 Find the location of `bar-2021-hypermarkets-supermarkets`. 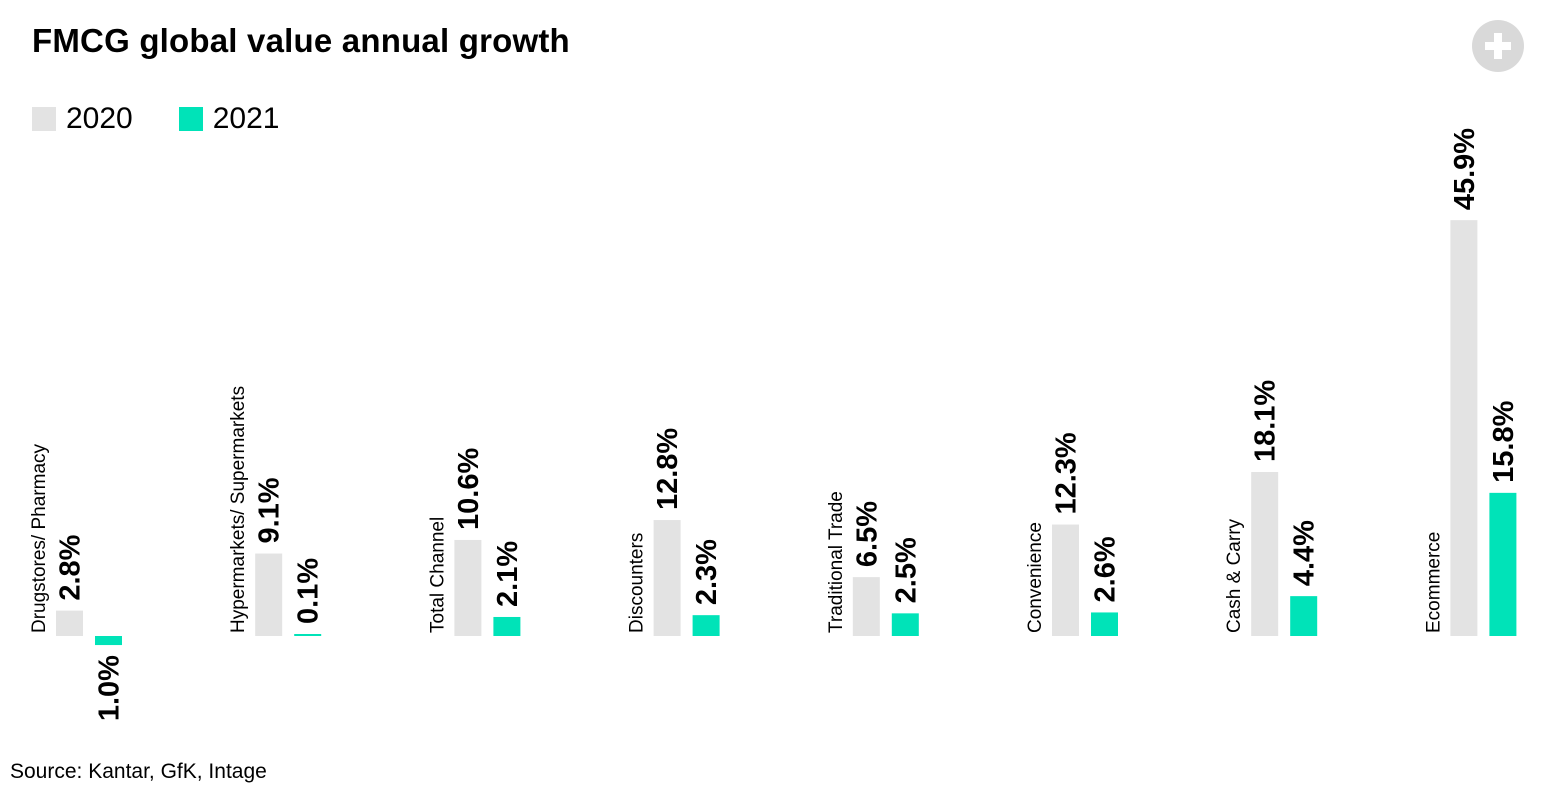

bar-2021-hypermarkets-supermarkets is located at coordinates (308, 635).